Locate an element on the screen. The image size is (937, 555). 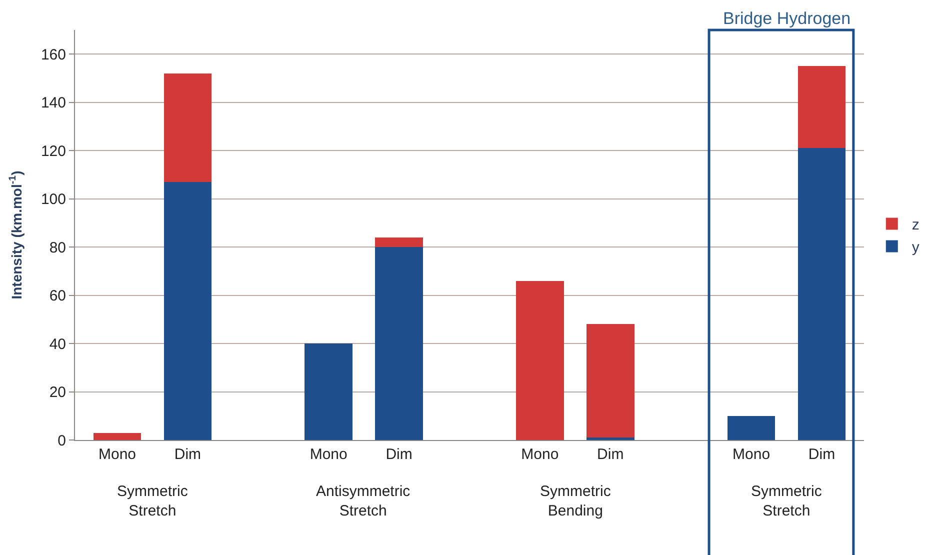
legend-label: z is located at coordinates (916, 225).